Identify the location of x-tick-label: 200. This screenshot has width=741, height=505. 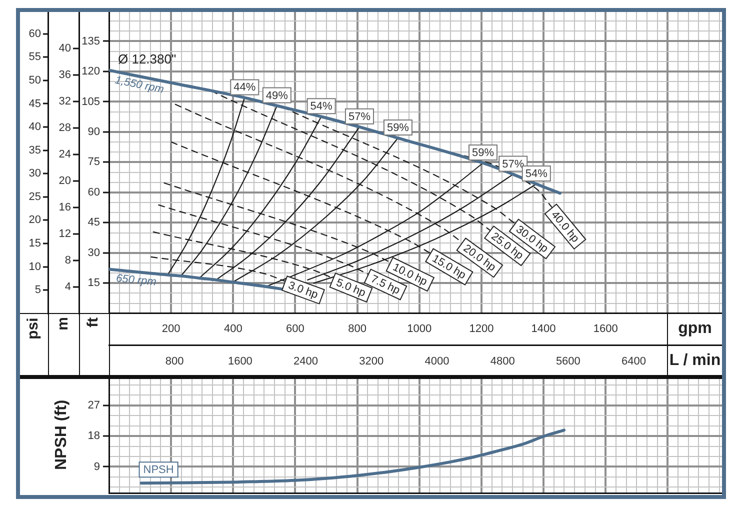
(171, 329).